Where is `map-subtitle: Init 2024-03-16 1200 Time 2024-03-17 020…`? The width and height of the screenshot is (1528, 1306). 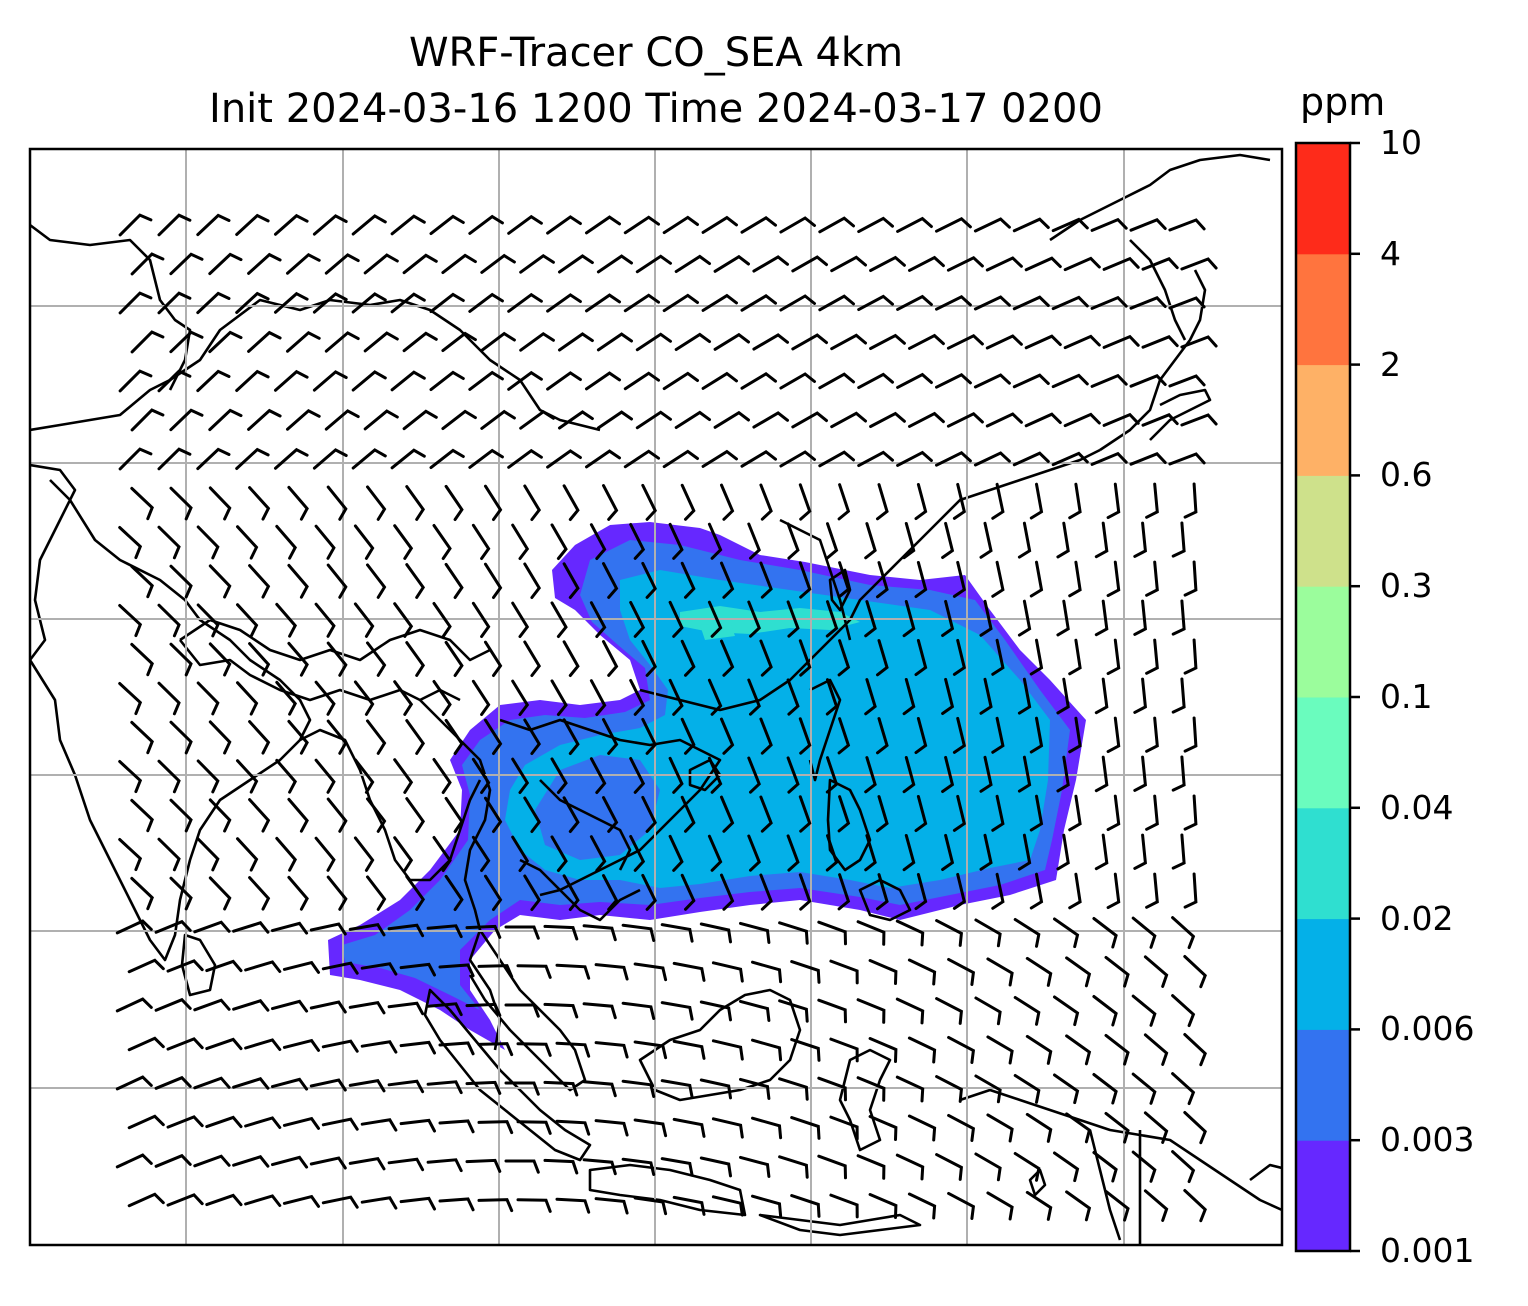 map-subtitle: Init 2024-03-16 1200 Time 2024-03-17 020… is located at coordinates (656, 109).